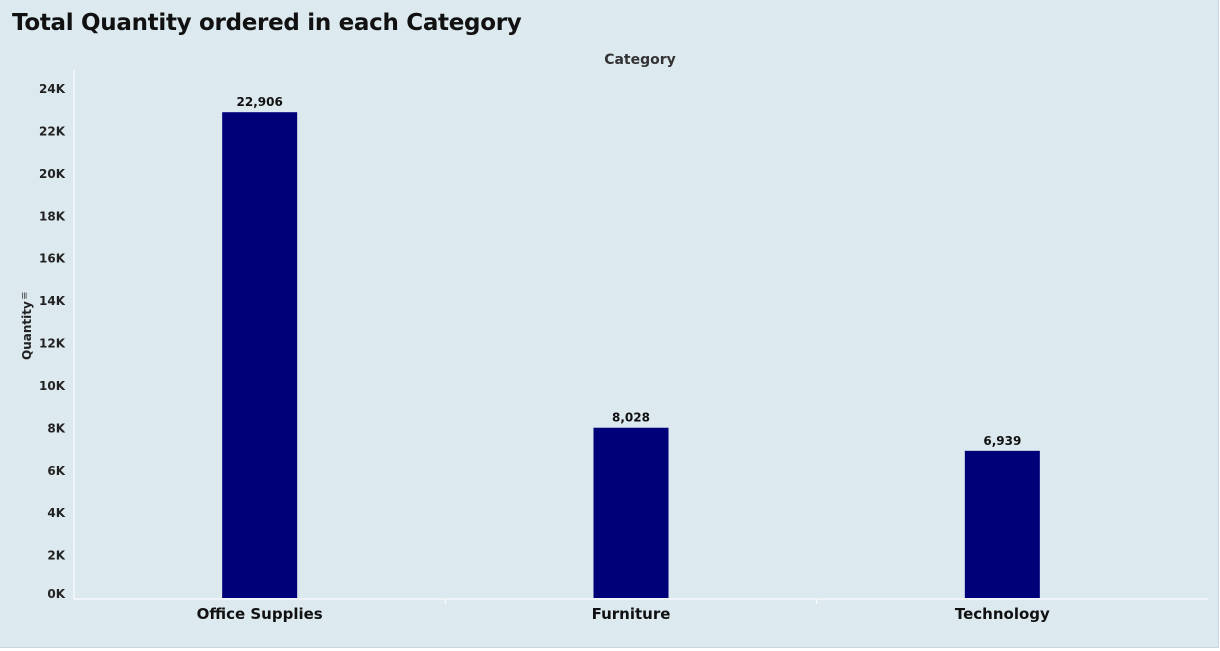 This screenshot has width=1220, height=651. What do you see at coordinates (56, 556) in the screenshot?
I see `y-tick-label: 2K` at bounding box center [56, 556].